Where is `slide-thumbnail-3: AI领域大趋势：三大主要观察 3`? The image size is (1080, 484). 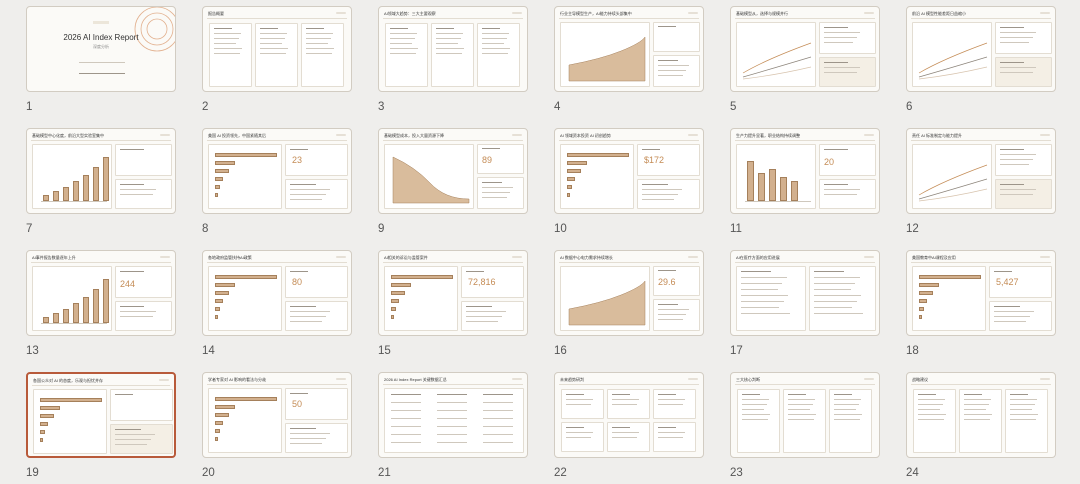 slide-thumbnail-3: AI领域大趋势：三大主要观察 3 is located at coordinates (453, 62).